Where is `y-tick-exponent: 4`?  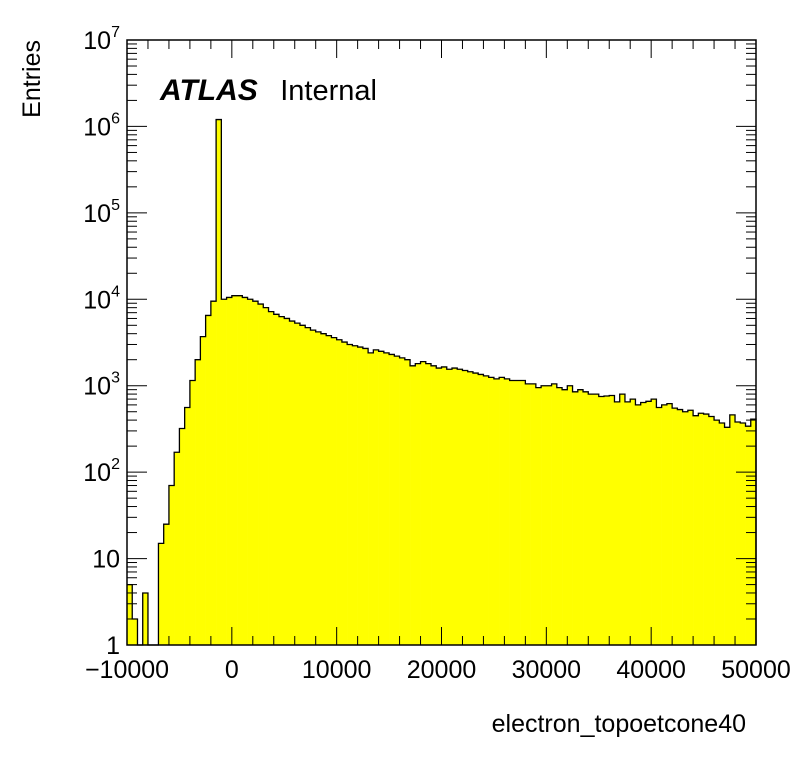
y-tick-exponent: 4 is located at coordinates (115, 291).